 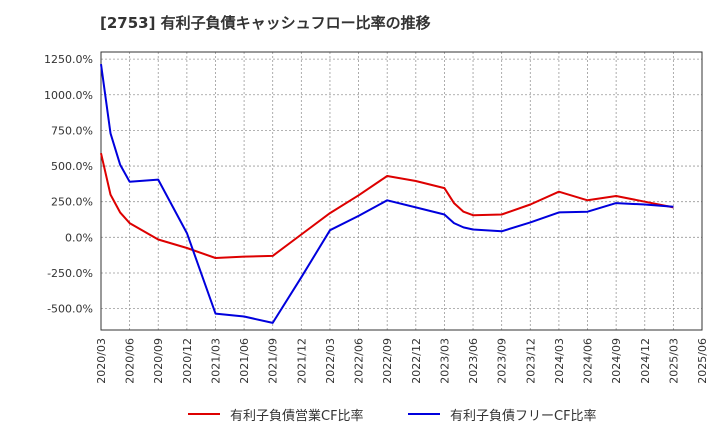 What do you see at coordinates (702, 361) in the screenshot?
I see `x-tick-label: 2025/06` at bounding box center [702, 361].